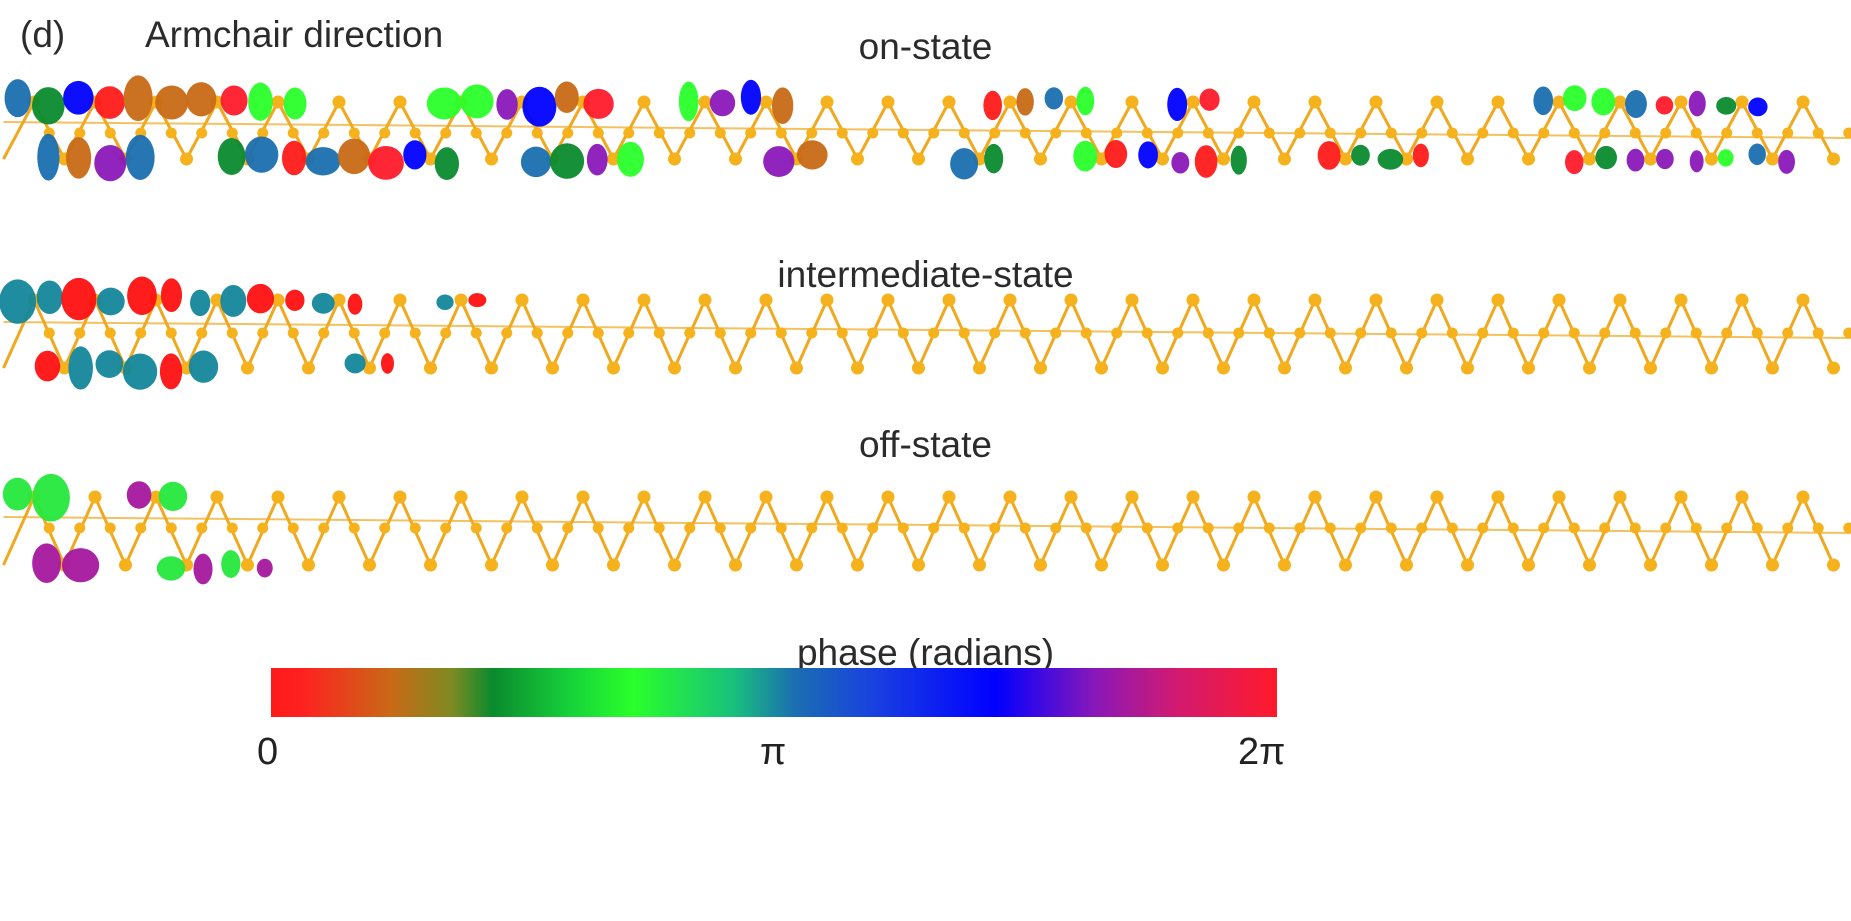  Describe the element at coordinates (1262, 752) in the screenshot. I see `colorbar-tick-2pi: 2π` at that location.